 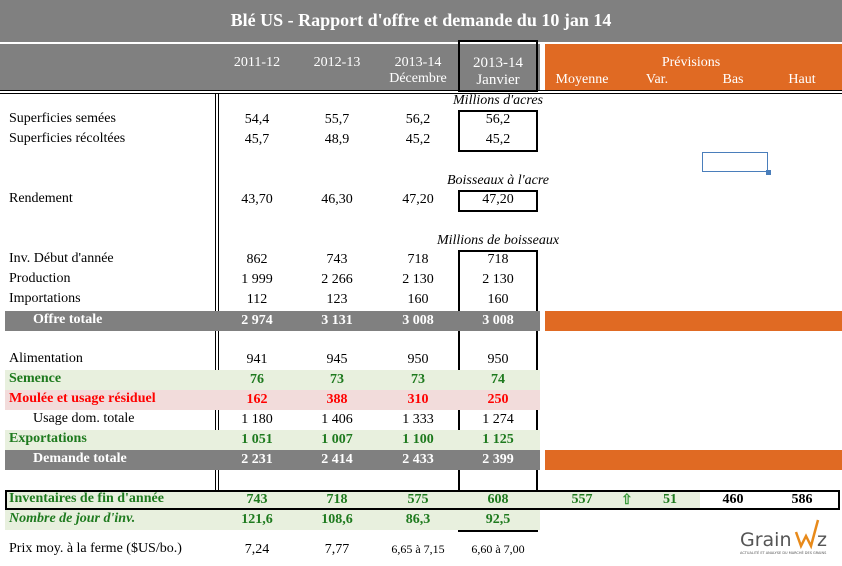 I want to click on table-row: Moulée et usage résiduel 162 388 310 250, so click(x=421, y=400).